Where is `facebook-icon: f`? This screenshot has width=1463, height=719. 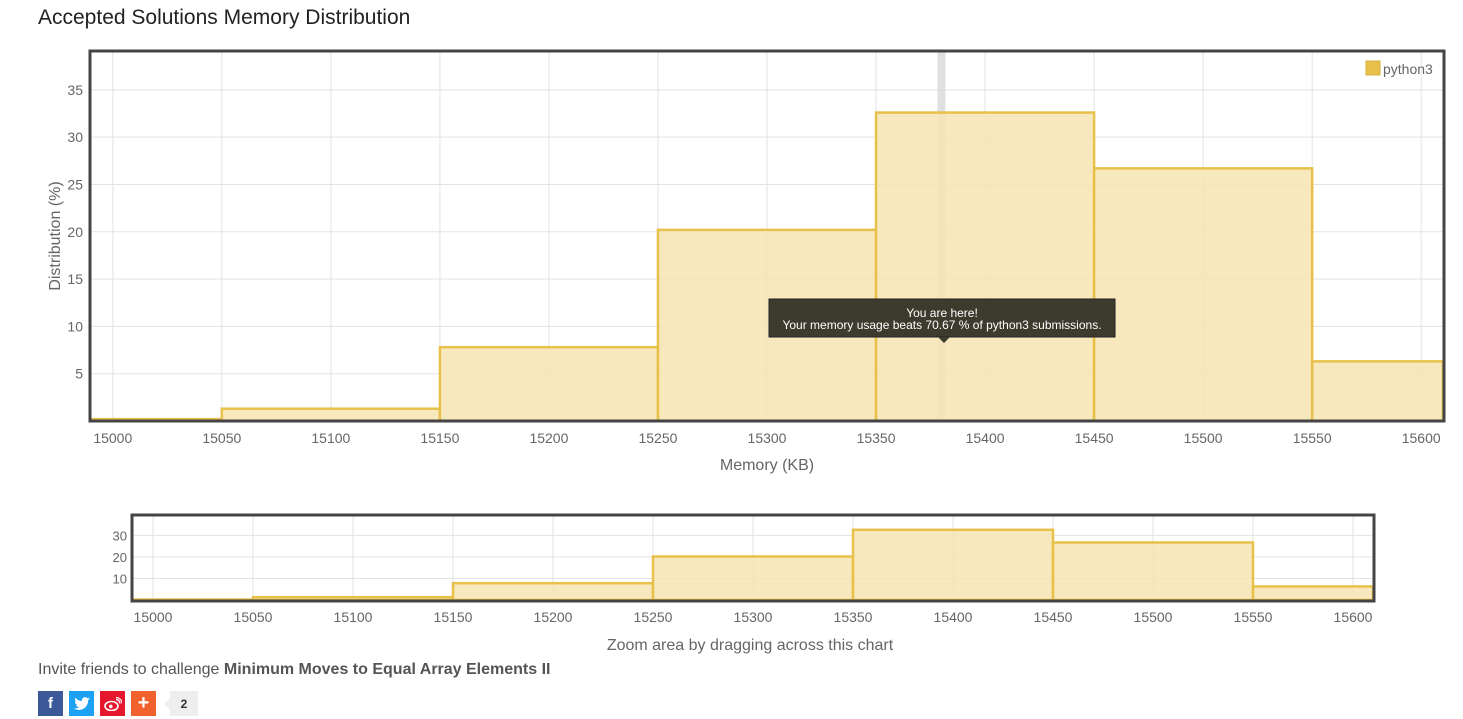 facebook-icon: f is located at coordinates (50, 703).